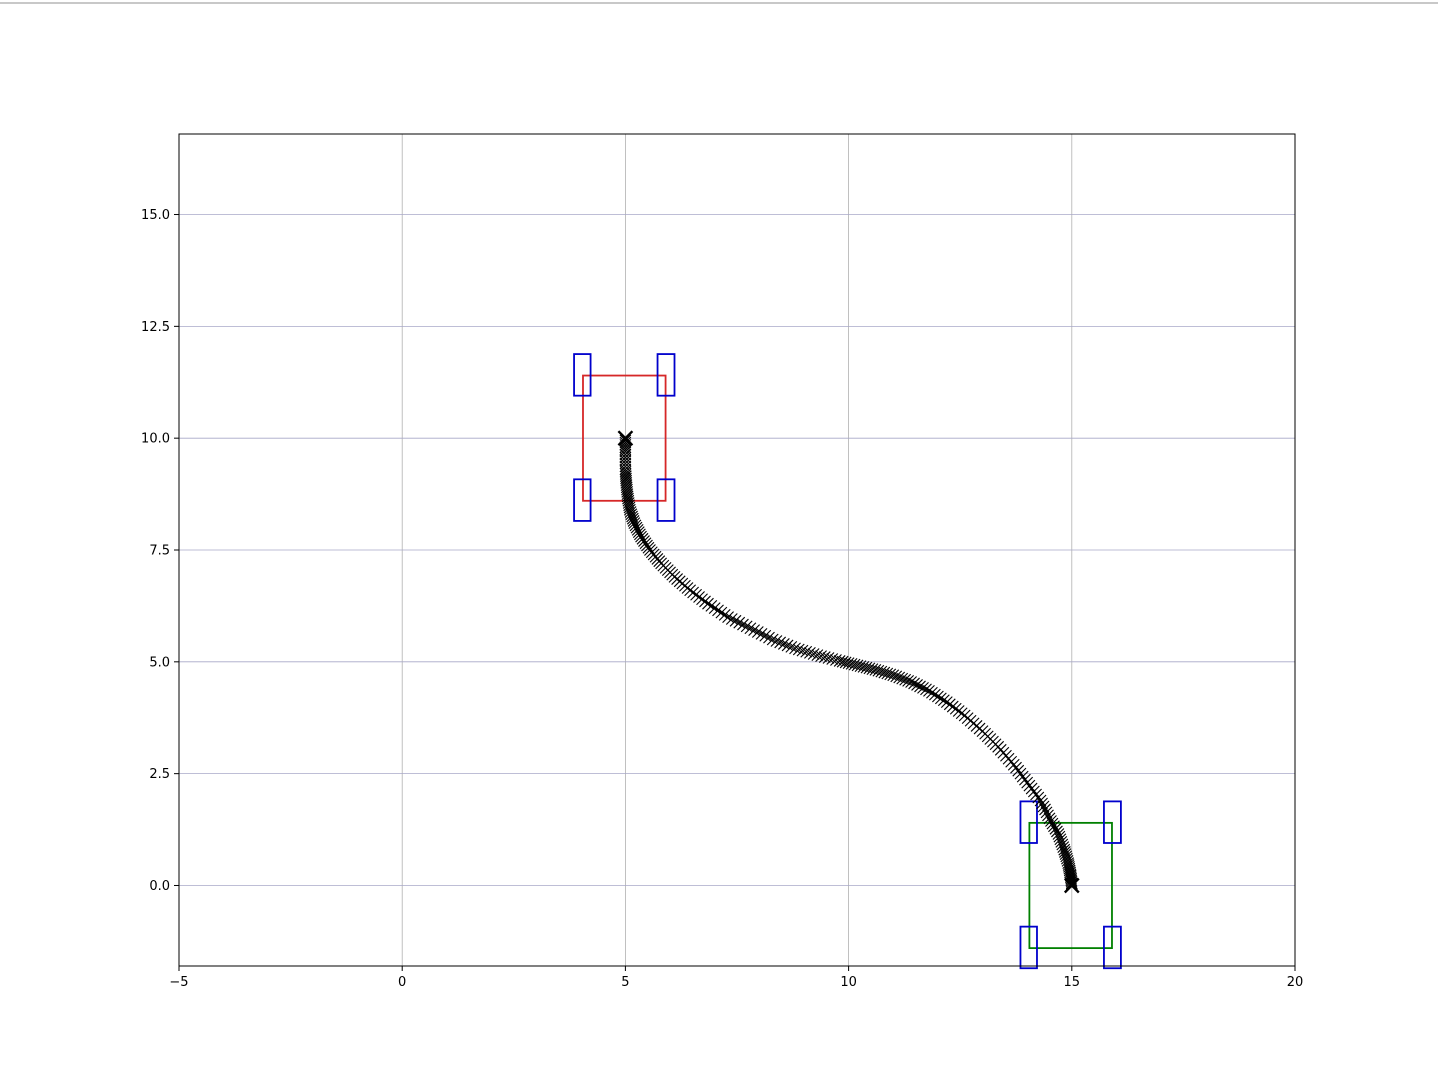 This screenshot has width=1438, height=1082. What do you see at coordinates (848, 982) in the screenshot?
I see `x-tick-label: 10` at bounding box center [848, 982].